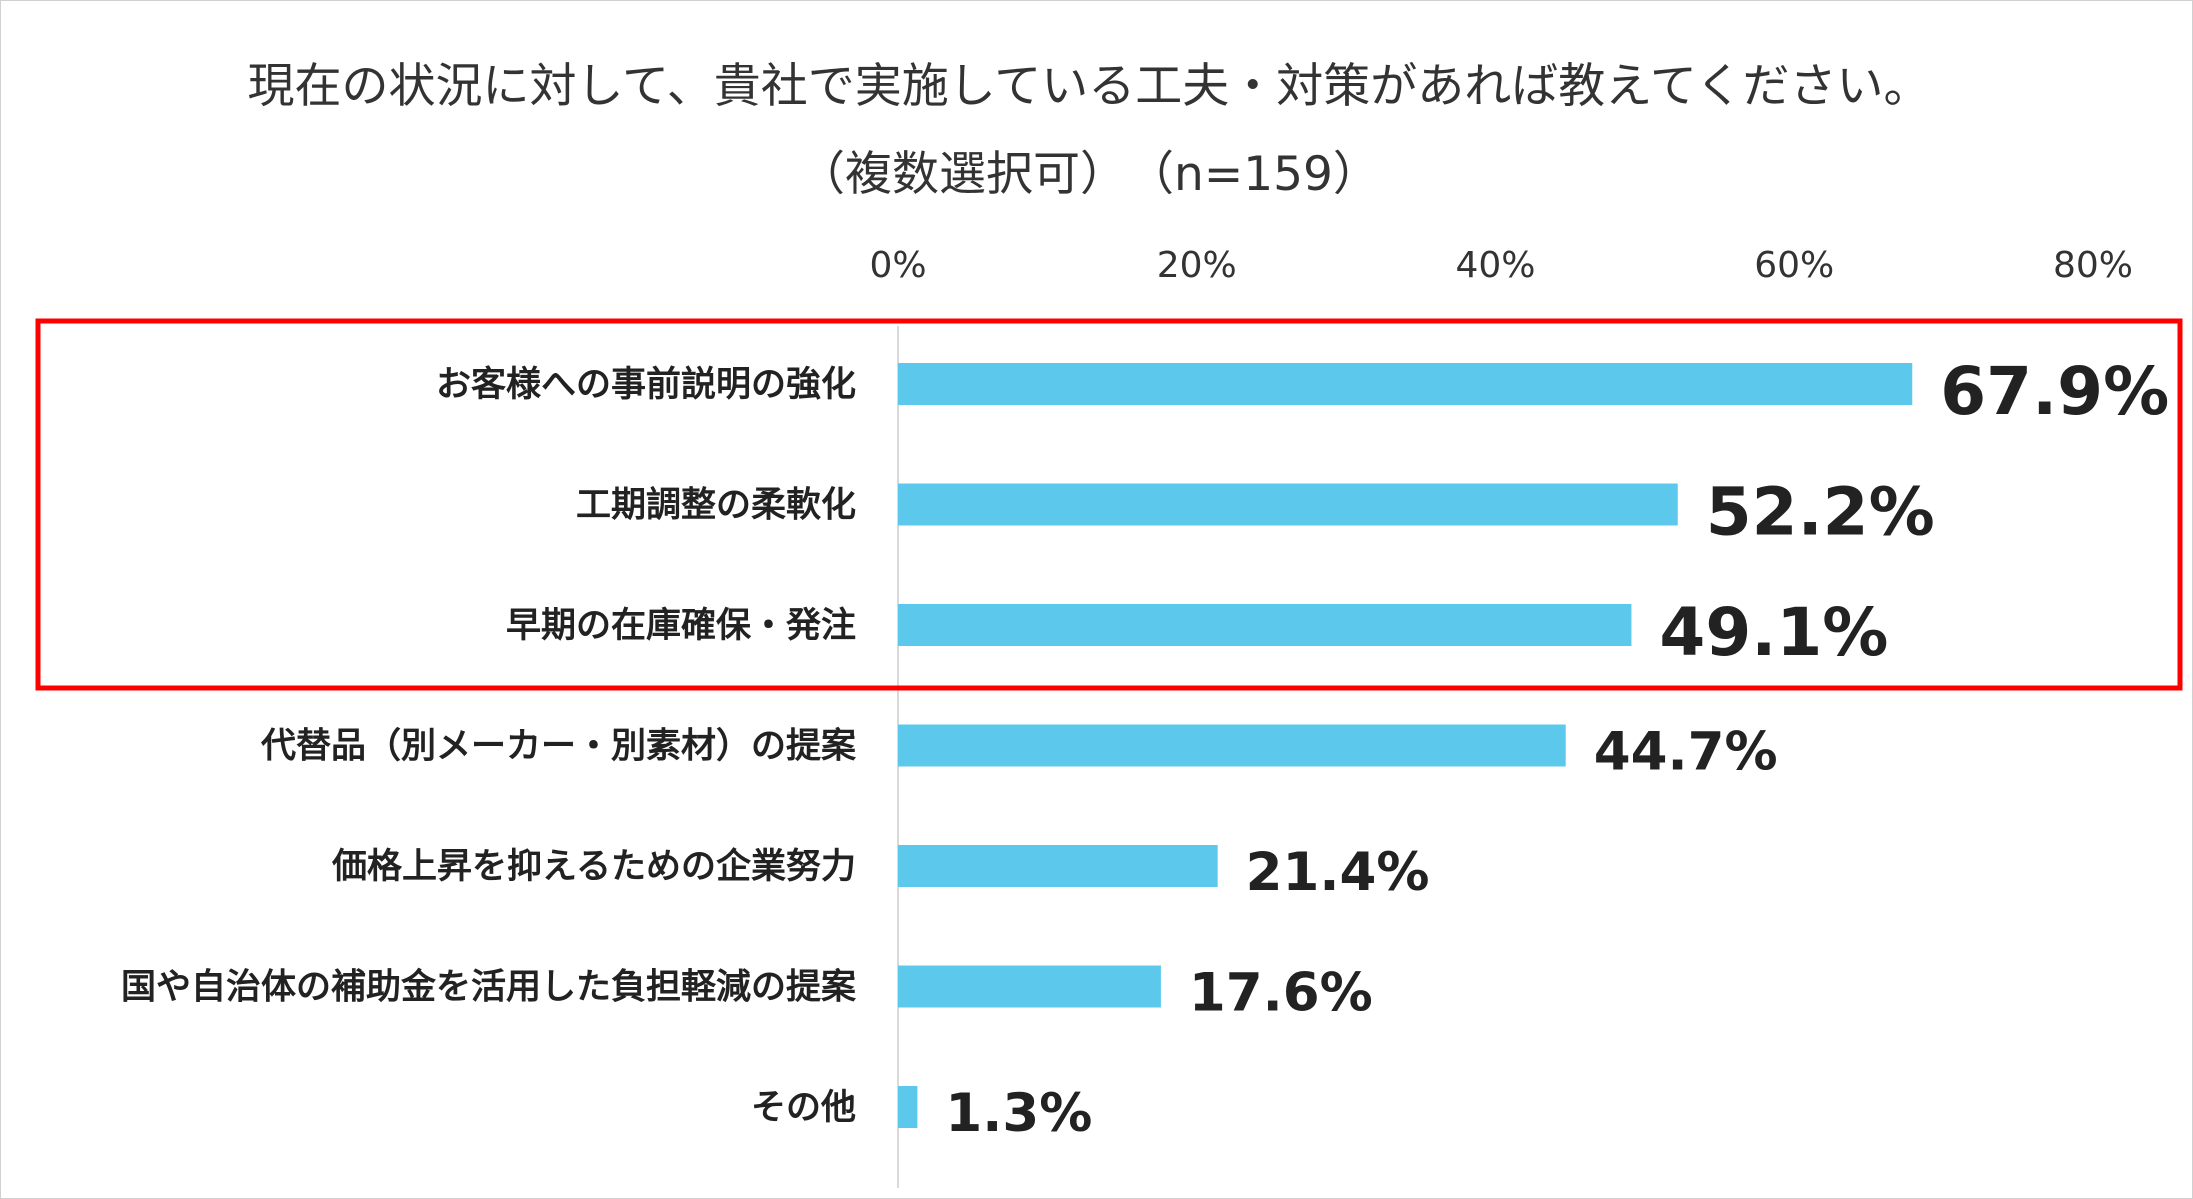 The height and width of the screenshot is (1199, 2193). I want to click on x-tick-label: 40%, so click(1495, 265).